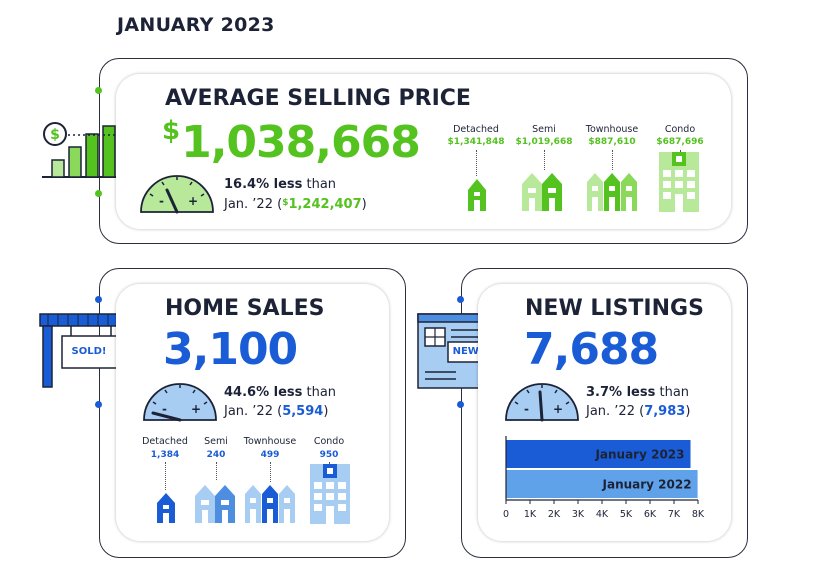 This screenshot has width=816, height=574. I want to click on price-type-value-townhouse: $887,610, so click(612, 142).